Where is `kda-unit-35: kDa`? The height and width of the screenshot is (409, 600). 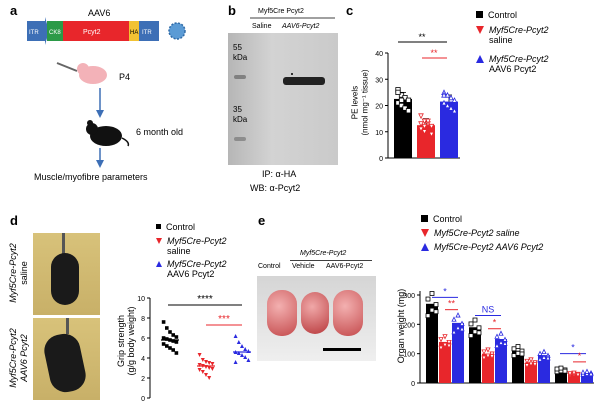
kda-unit-35: kDa is located at coordinates (240, 119).